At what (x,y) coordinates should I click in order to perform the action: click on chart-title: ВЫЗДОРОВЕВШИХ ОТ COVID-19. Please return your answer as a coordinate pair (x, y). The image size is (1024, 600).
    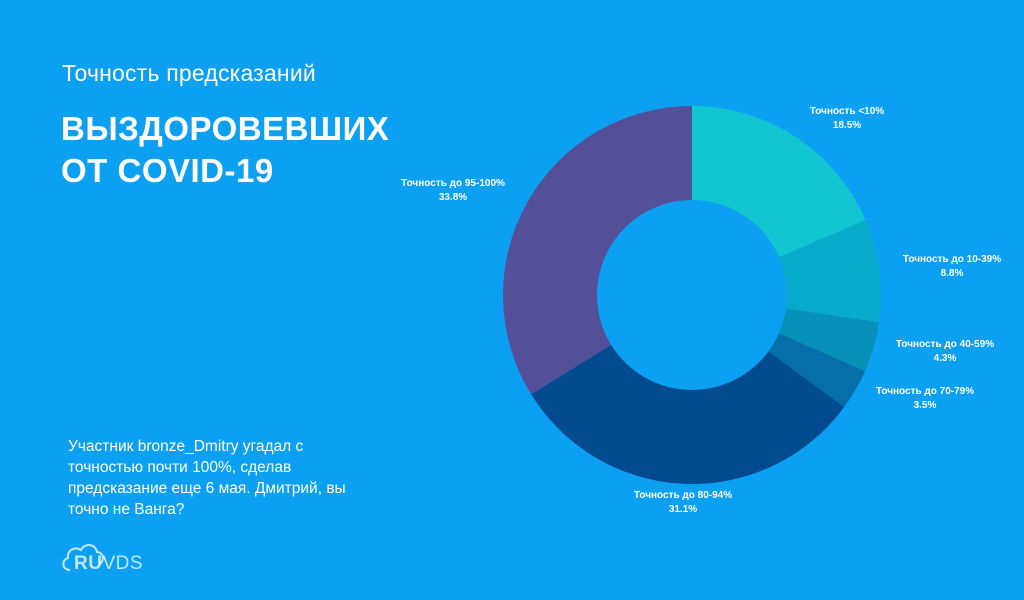
    Looking at the image, I should click on (225, 150).